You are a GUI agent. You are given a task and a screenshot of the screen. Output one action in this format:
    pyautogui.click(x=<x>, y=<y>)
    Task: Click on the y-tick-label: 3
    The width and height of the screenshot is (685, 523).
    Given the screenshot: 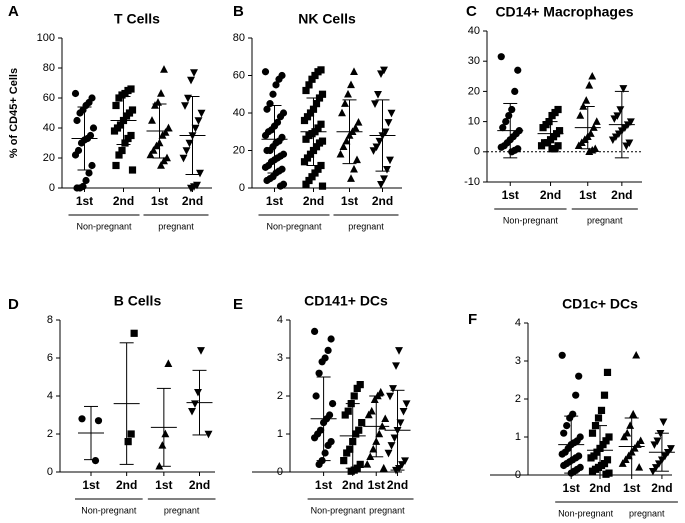 What is the action you would take?
    pyautogui.click(x=280, y=358)
    